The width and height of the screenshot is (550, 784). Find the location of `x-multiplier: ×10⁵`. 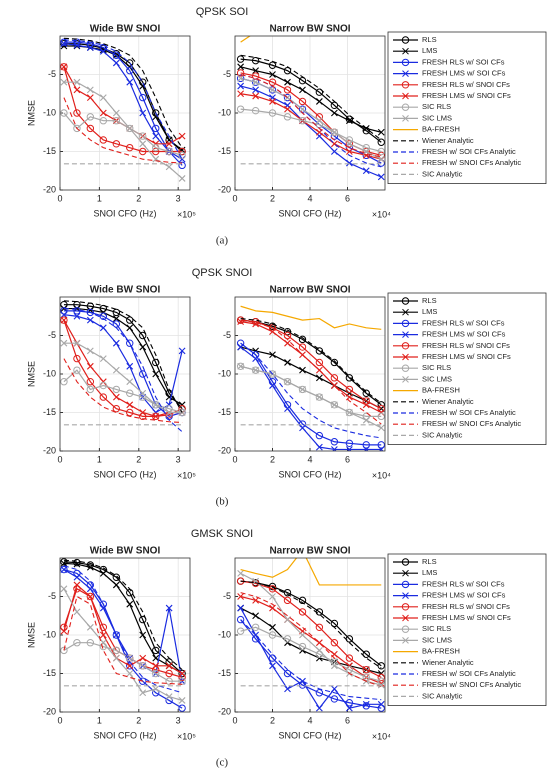

x-multiplier: ×10⁵ is located at coordinates (186, 214).